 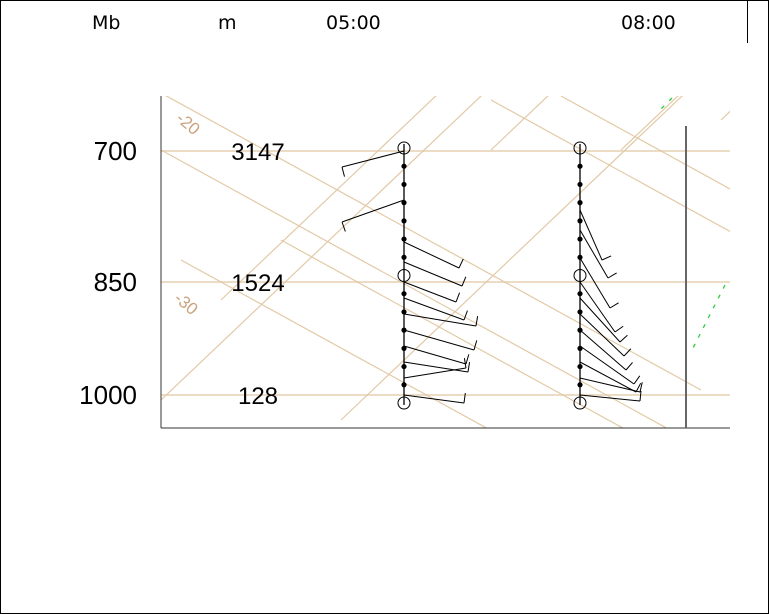 What do you see at coordinates (747, 21) in the screenshot?
I see `header-divider` at bounding box center [747, 21].